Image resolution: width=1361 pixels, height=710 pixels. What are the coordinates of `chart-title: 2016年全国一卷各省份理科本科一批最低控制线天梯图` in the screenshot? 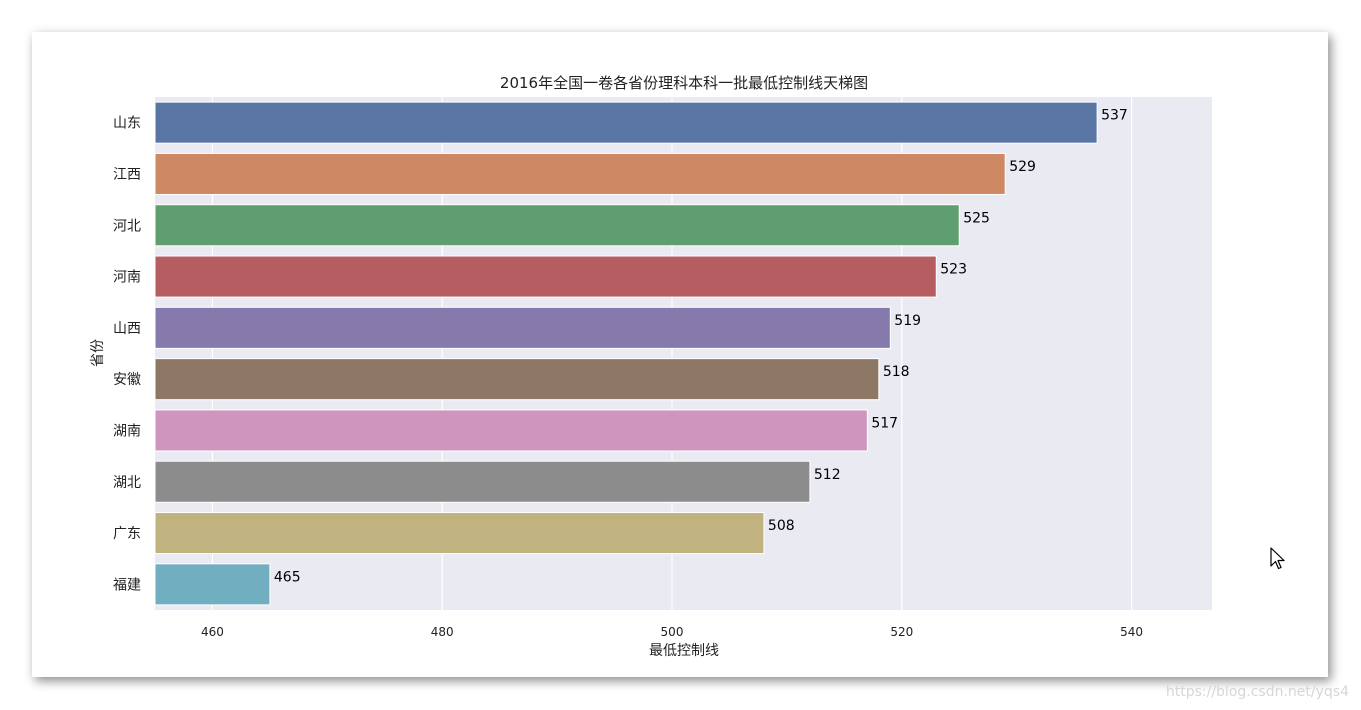 It's located at (684, 83).